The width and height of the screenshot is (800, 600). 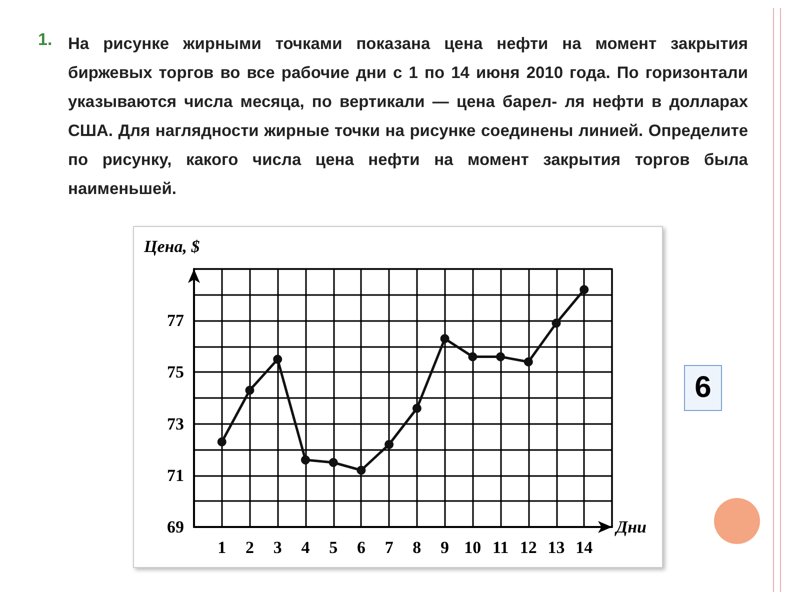 I want to click on x-tick-label: 11, so click(x=500, y=547).